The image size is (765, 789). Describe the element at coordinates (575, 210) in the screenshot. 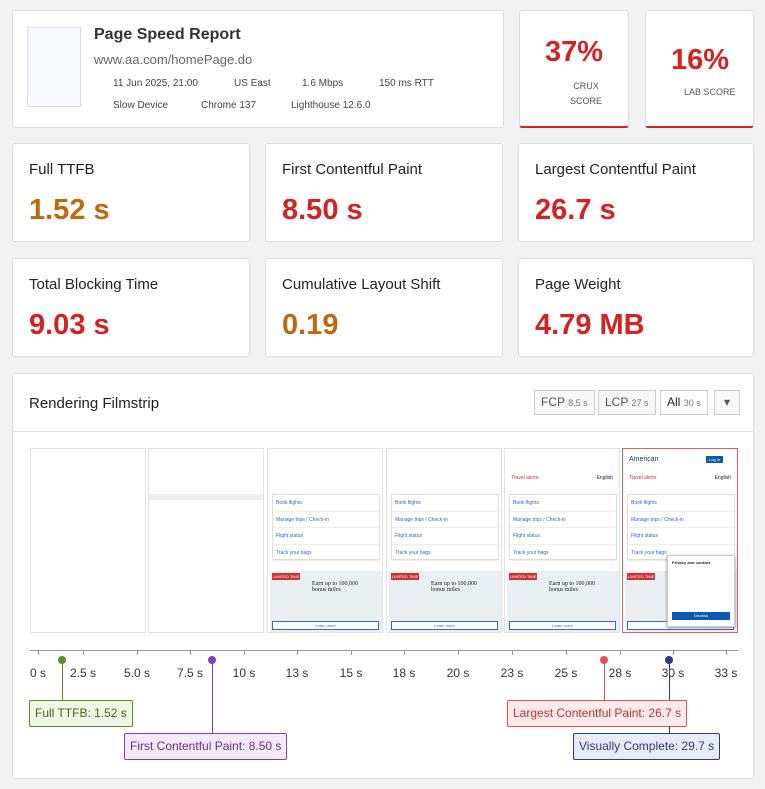

I see `metric-value: 26.7 s` at that location.